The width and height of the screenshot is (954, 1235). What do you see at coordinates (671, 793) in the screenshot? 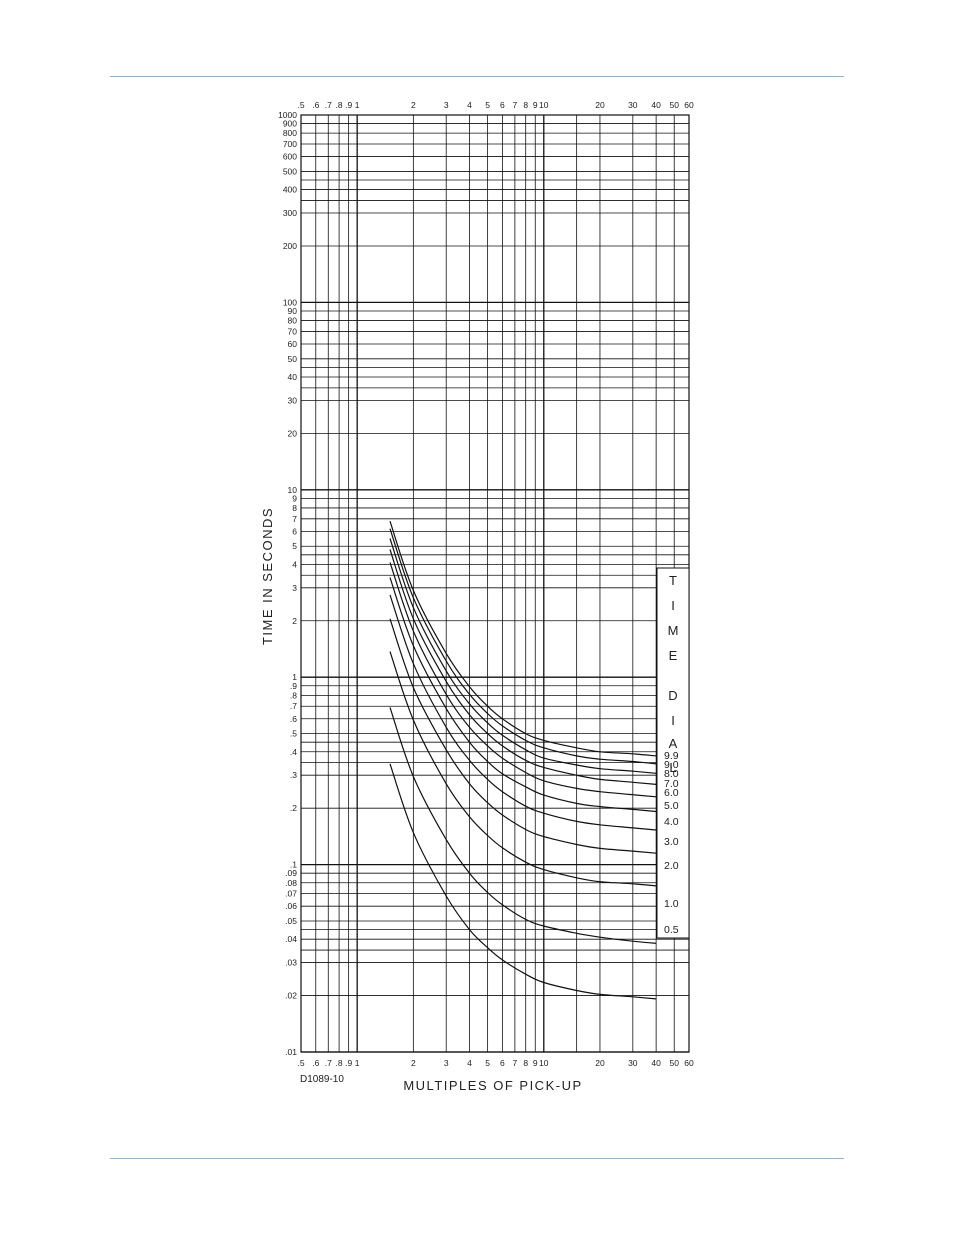
I see `time-dial-label: 6.0` at bounding box center [671, 793].